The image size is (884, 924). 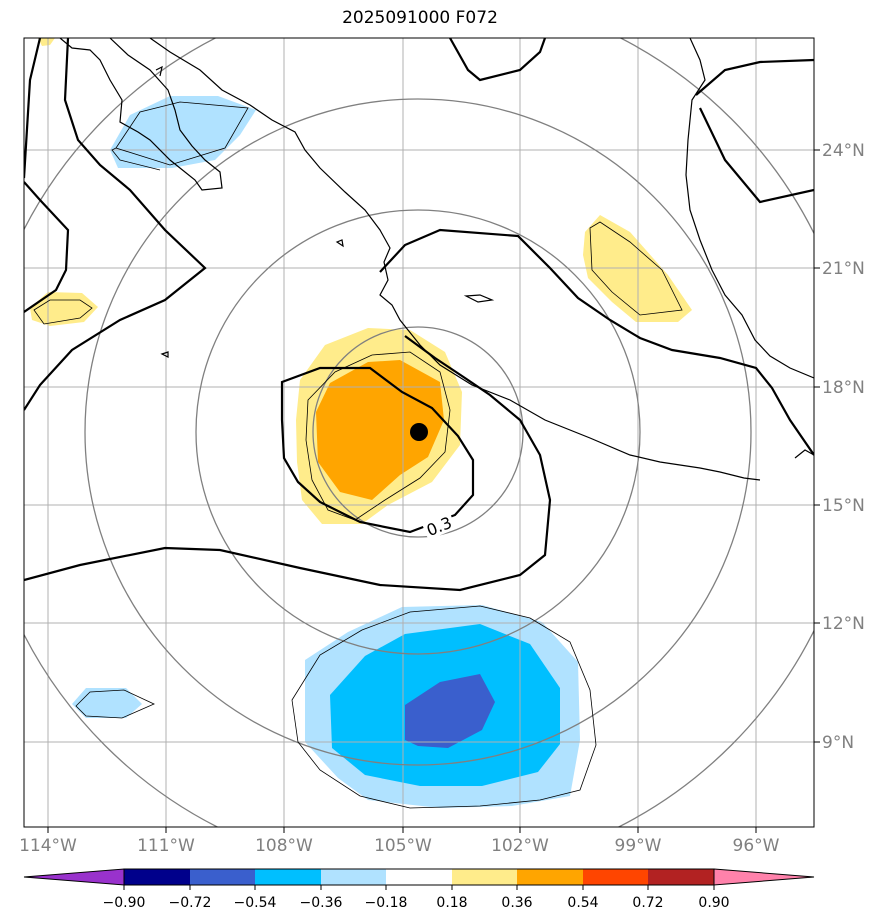 What do you see at coordinates (386, 903) in the screenshot?
I see `colorbar-tick-label: −0.18` at bounding box center [386, 903].